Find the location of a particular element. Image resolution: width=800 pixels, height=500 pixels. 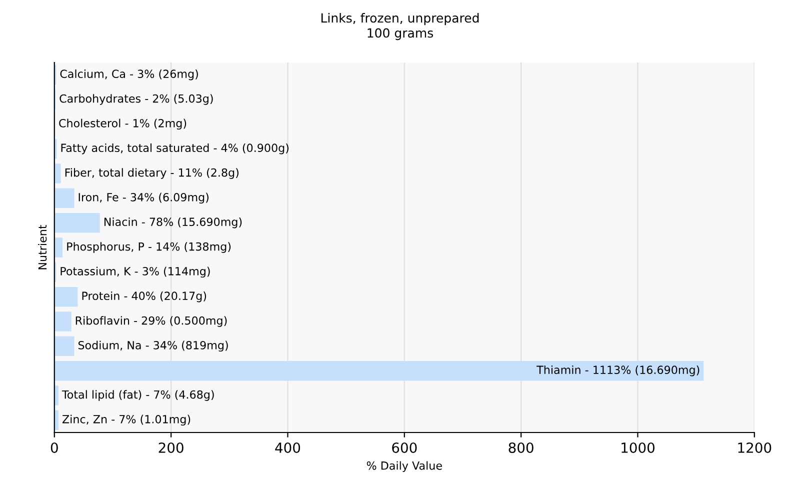

y-tick-label: Sodium, Na - 34% (819mg) is located at coordinates (153, 346).